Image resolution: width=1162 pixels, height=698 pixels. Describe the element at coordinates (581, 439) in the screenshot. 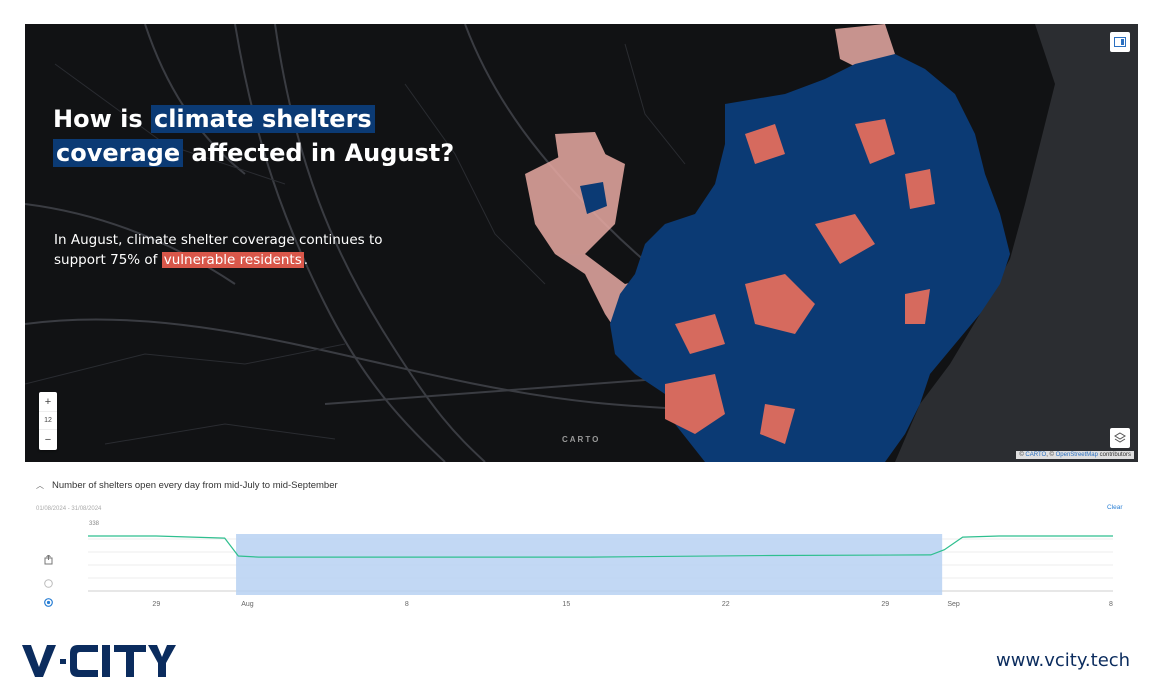

I see `carto-logo: CARTO` at that location.